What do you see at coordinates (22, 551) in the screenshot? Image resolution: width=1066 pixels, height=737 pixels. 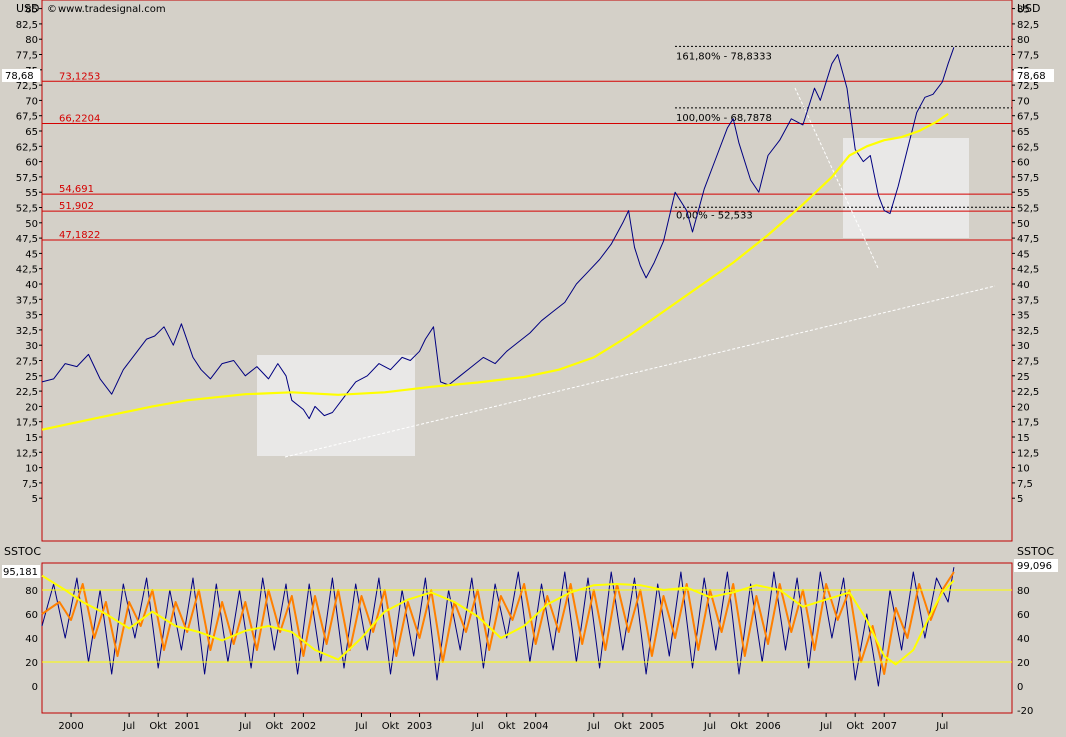 I see `stoch-title-left: SSTOC` at bounding box center [22, 551].